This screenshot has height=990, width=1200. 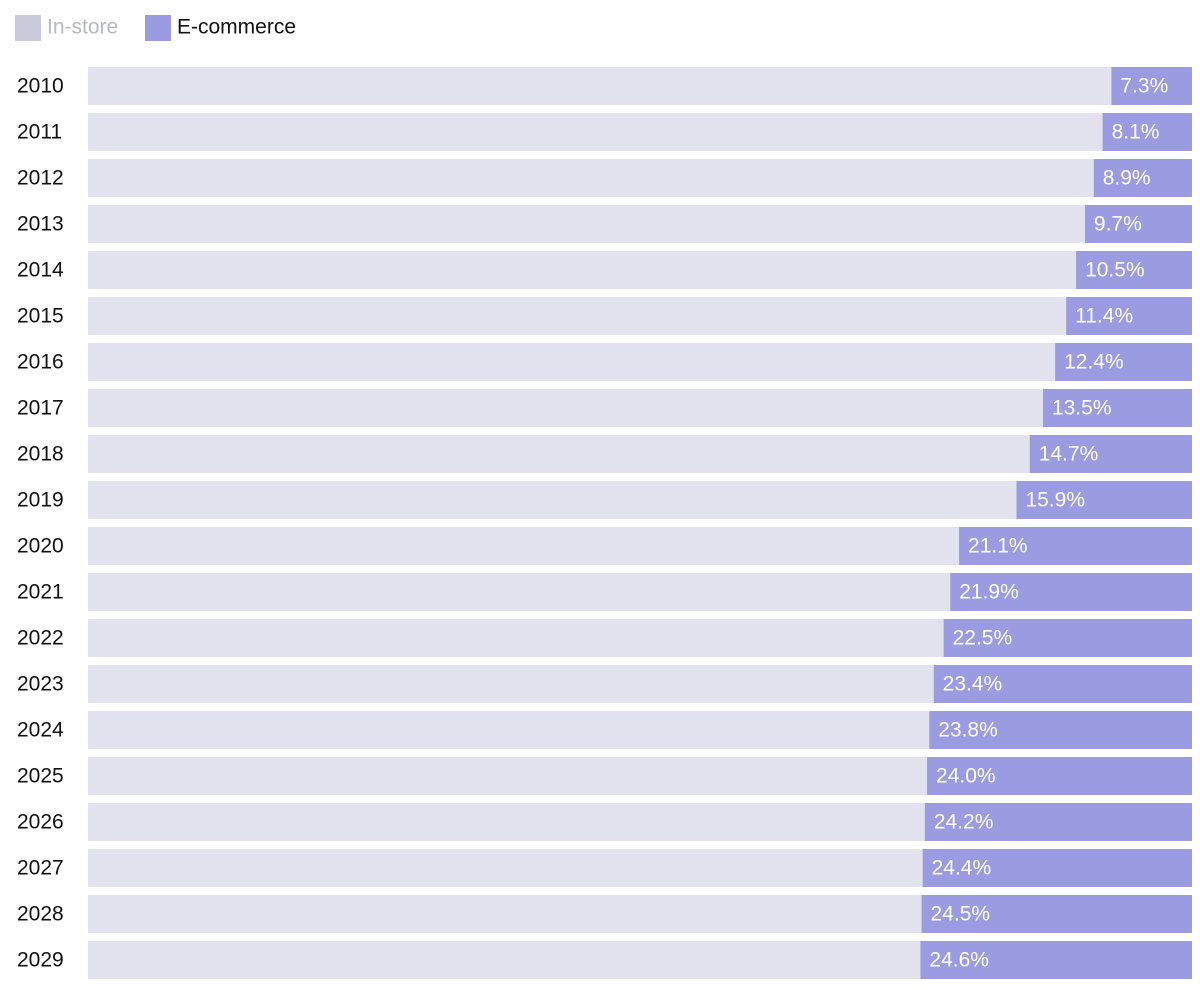 I want to click on value-label: 11.4%, so click(x=1104, y=316).